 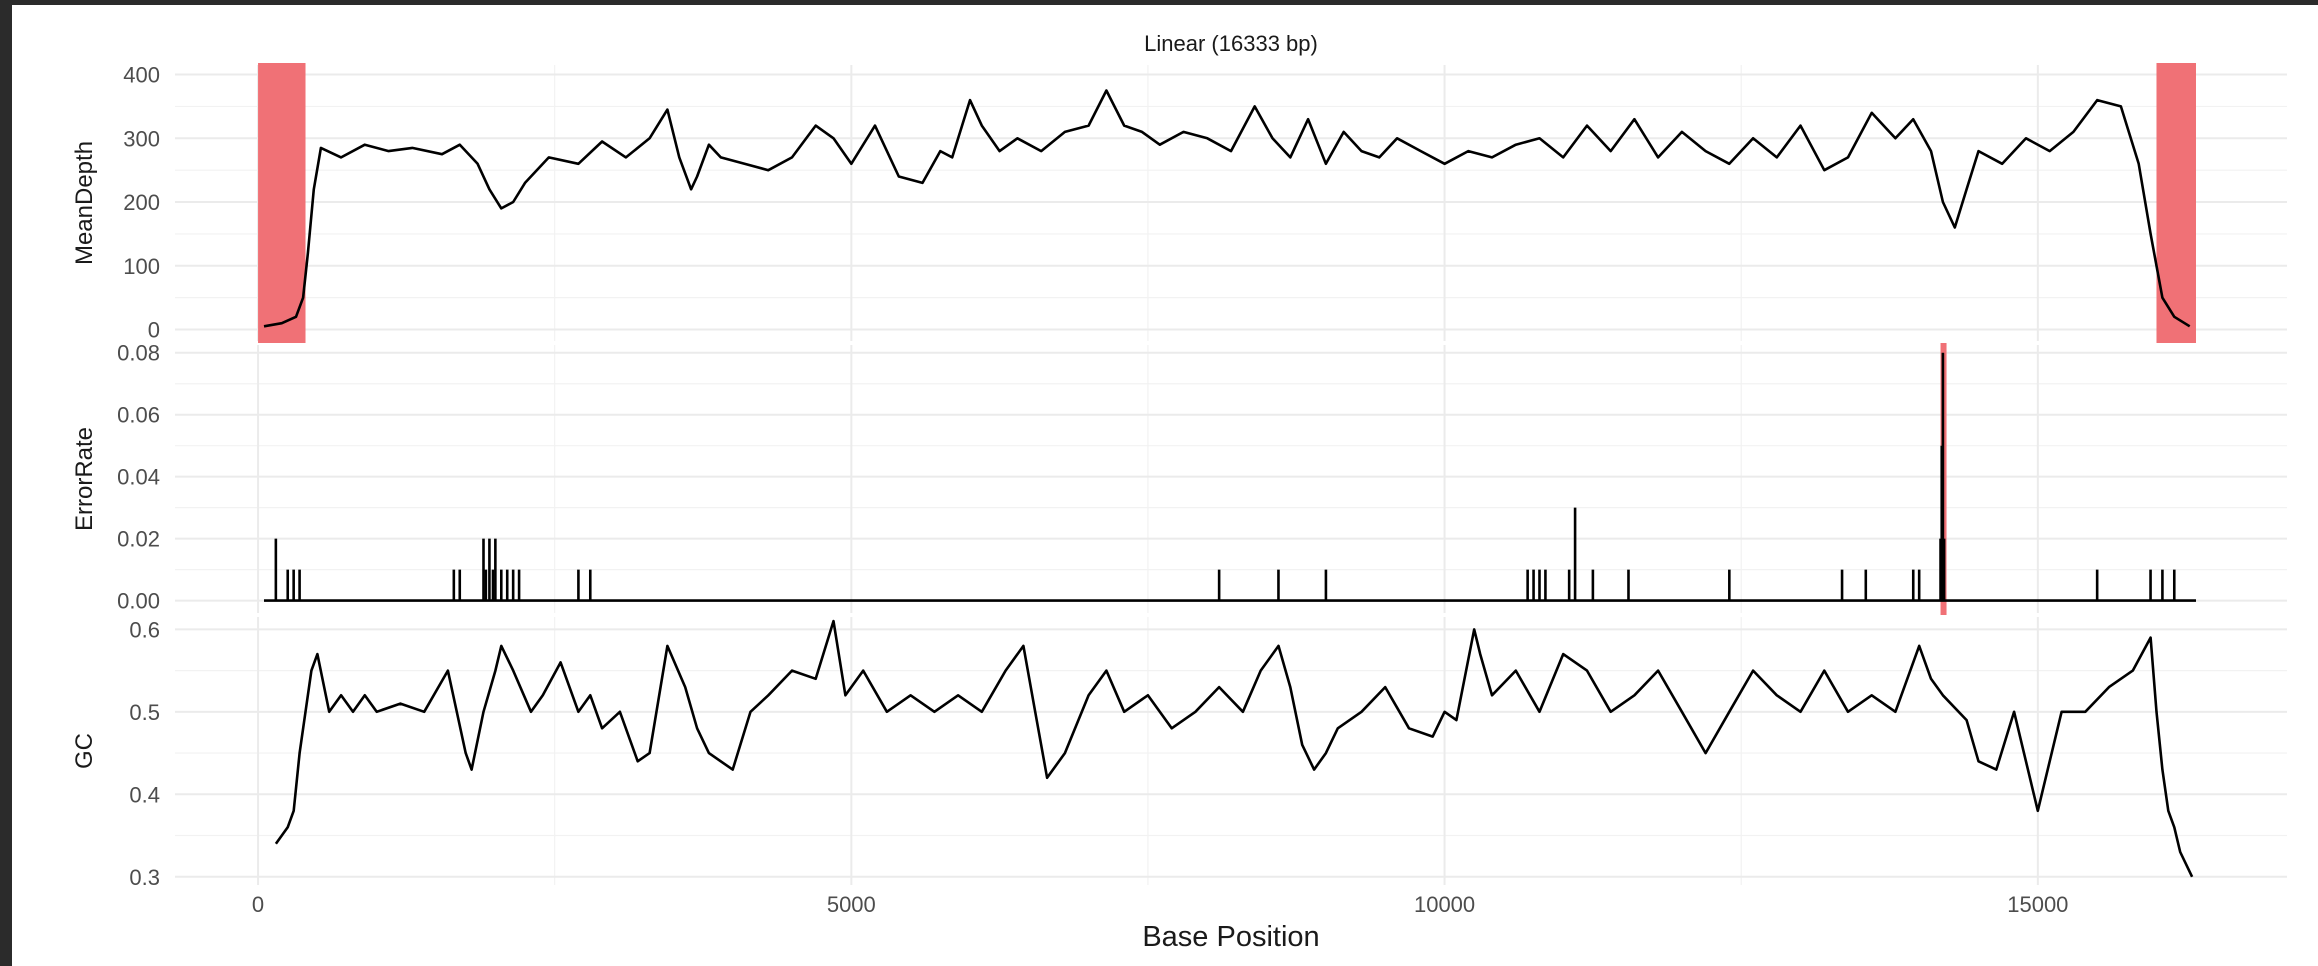 What do you see at coordinates (141, 266) in the screenshot?
I see `panel-1-y-tick-label: 100` at bounding box center [141, 266].